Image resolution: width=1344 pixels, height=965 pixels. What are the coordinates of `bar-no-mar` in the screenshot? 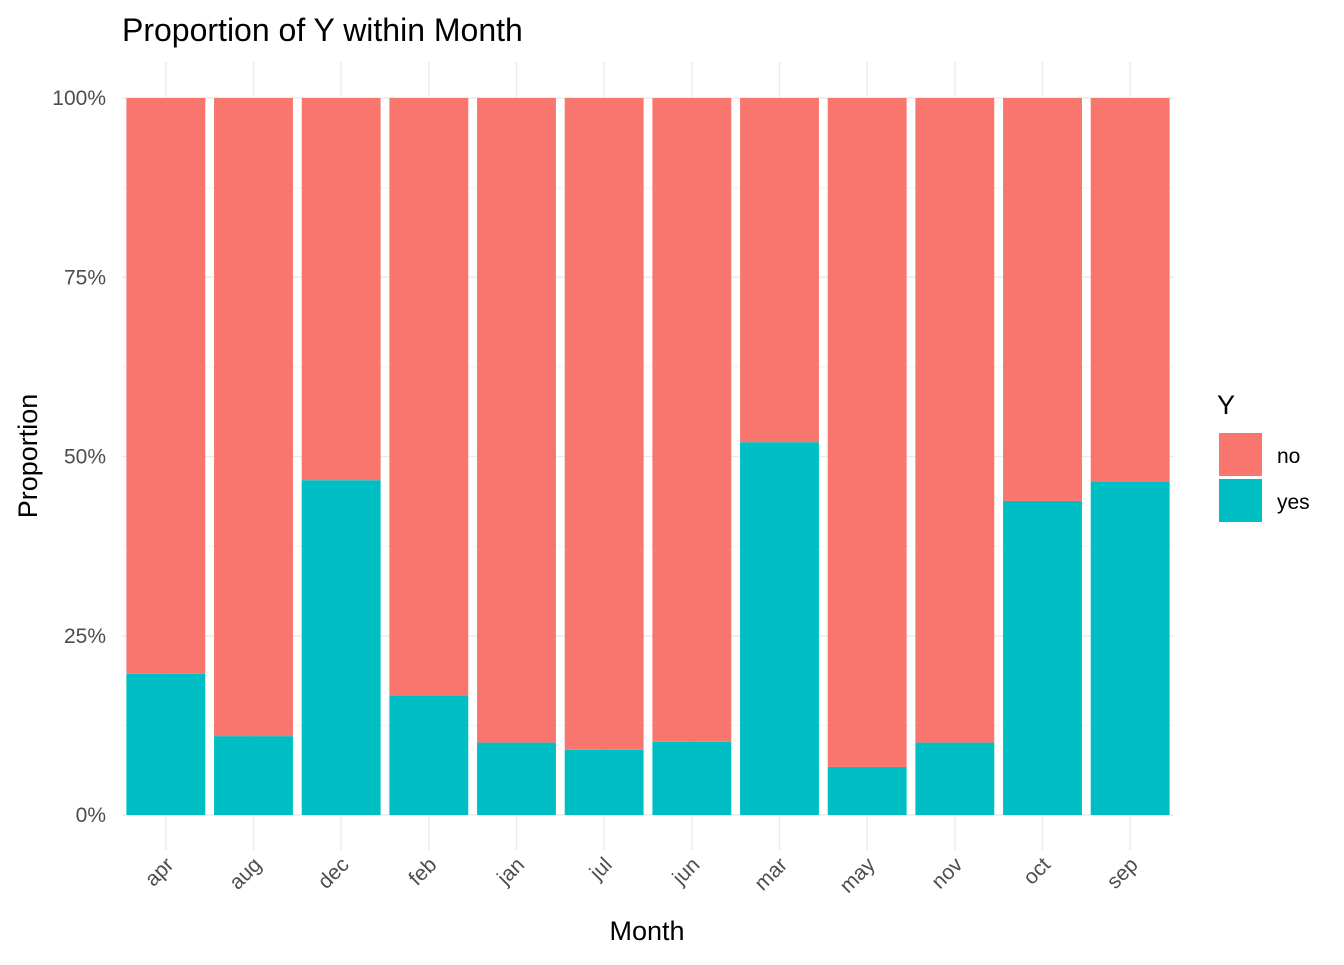 It's located at (779, 270).